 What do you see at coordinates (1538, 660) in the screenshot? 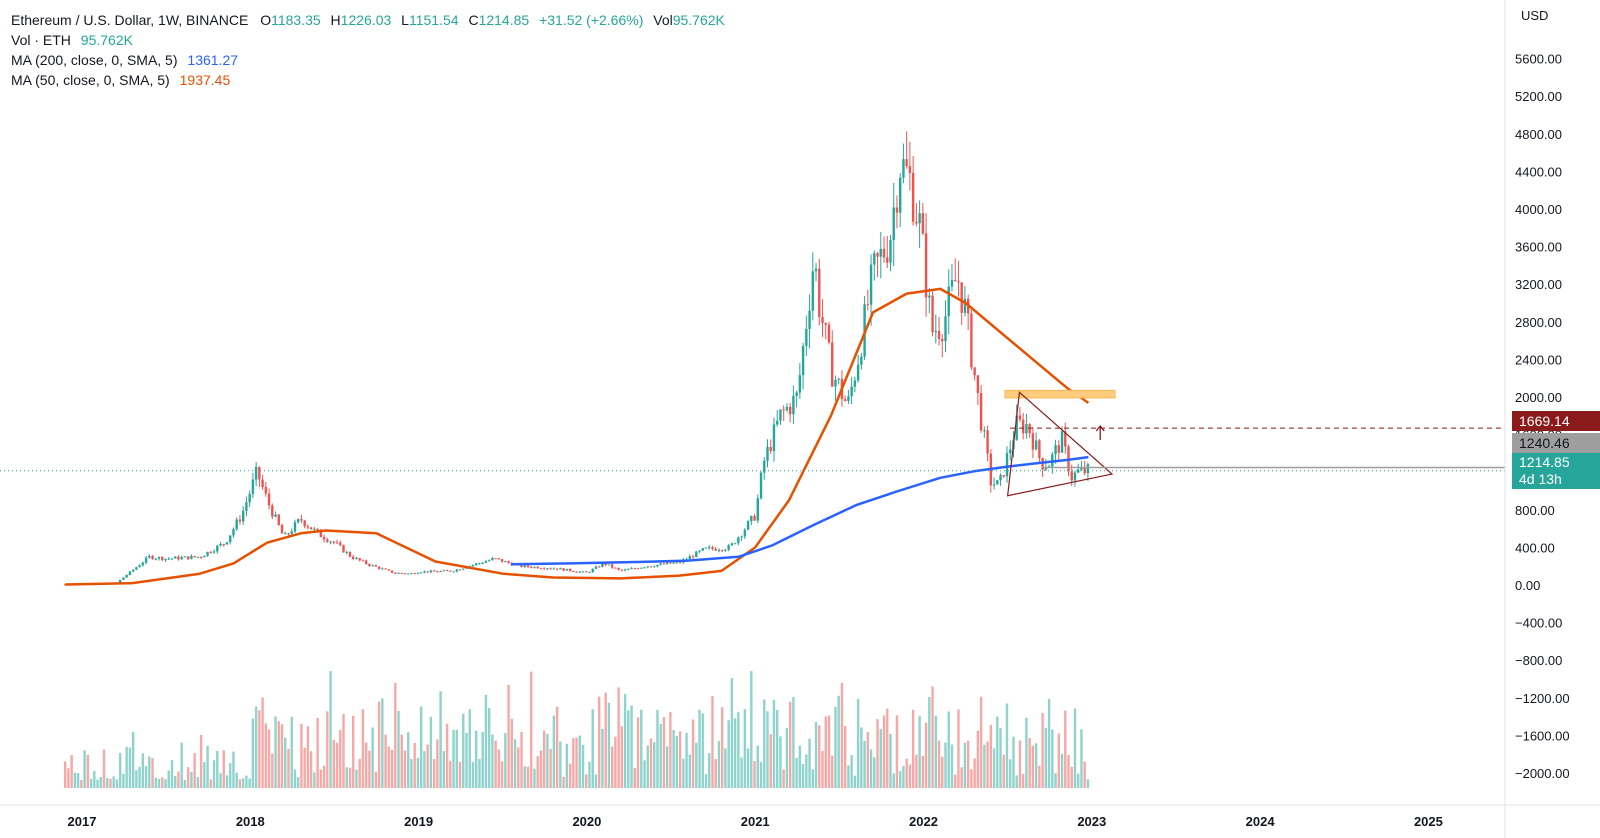
I see `price-tick-label: −800.00` at bounding box center [1538, 660].